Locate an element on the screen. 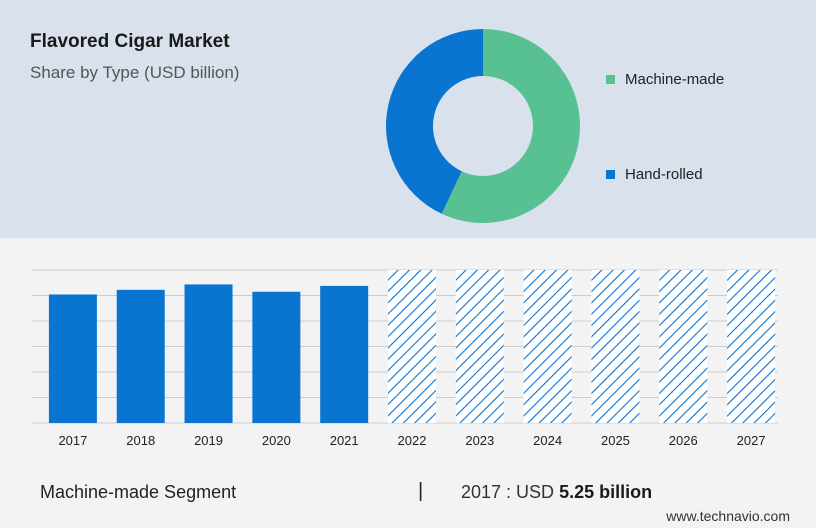 The width and height of the screenshot is (816, 528). segment-value-amount: 5.25 billion is located at coordinates (606, 492).